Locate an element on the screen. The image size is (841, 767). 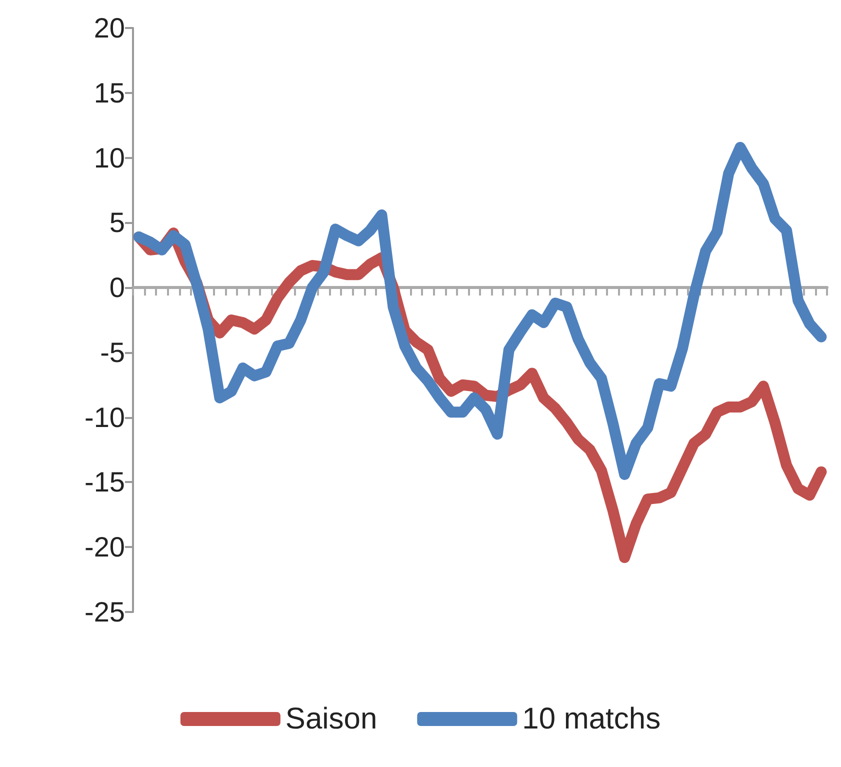
legend-label: 10 matchs is located at coordinates (591, 719).